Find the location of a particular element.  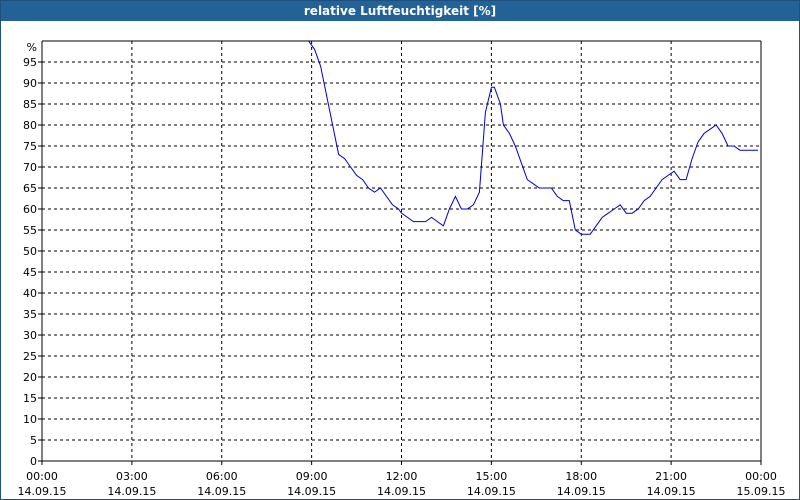

y-tick-label: 40 is located at coordinates (30, 293).